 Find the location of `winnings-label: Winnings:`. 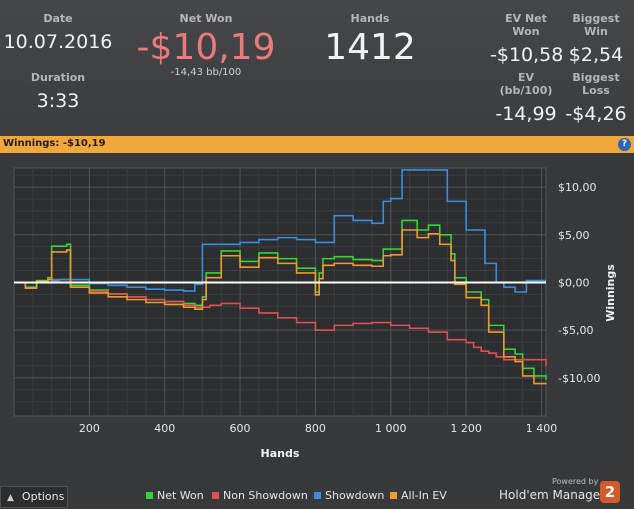

winnings-label: Winnings: is located at coordinates (33, 143).